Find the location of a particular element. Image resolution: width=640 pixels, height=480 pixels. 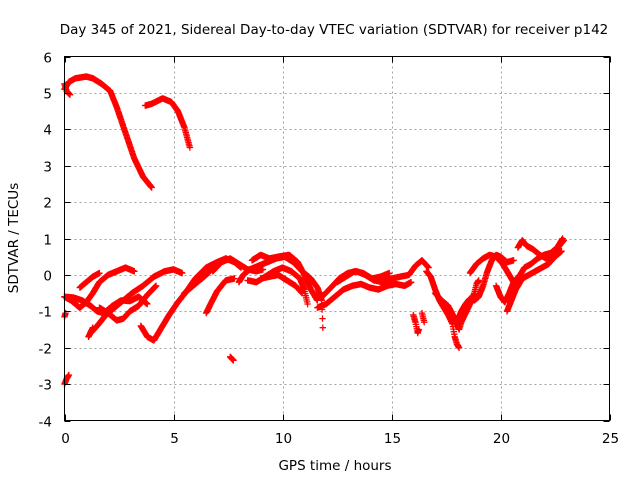

y-tick-label: 2 is located at coordinates (47, 204).